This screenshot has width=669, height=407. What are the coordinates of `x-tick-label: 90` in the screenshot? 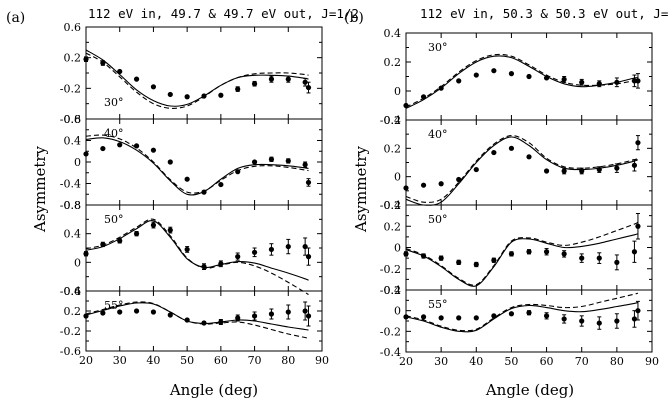 It's located at (322, 360).